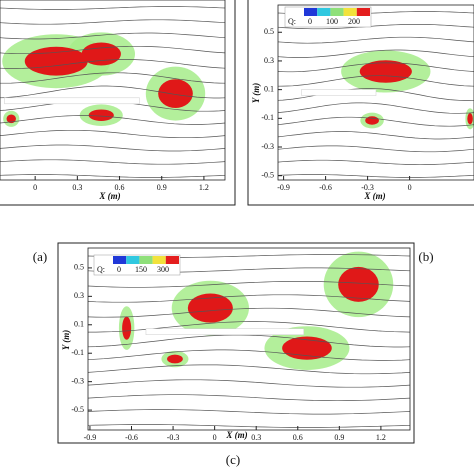  I want to click on colorbar-label: 300, so click(163, 269).